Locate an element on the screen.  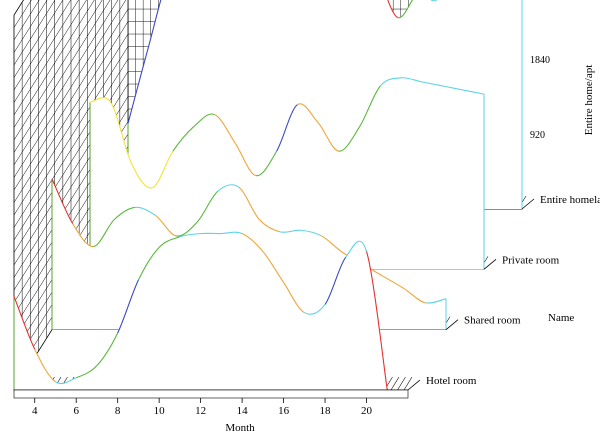
depth-tick-label: Entire homelapt is located at coordinates (570, 200).